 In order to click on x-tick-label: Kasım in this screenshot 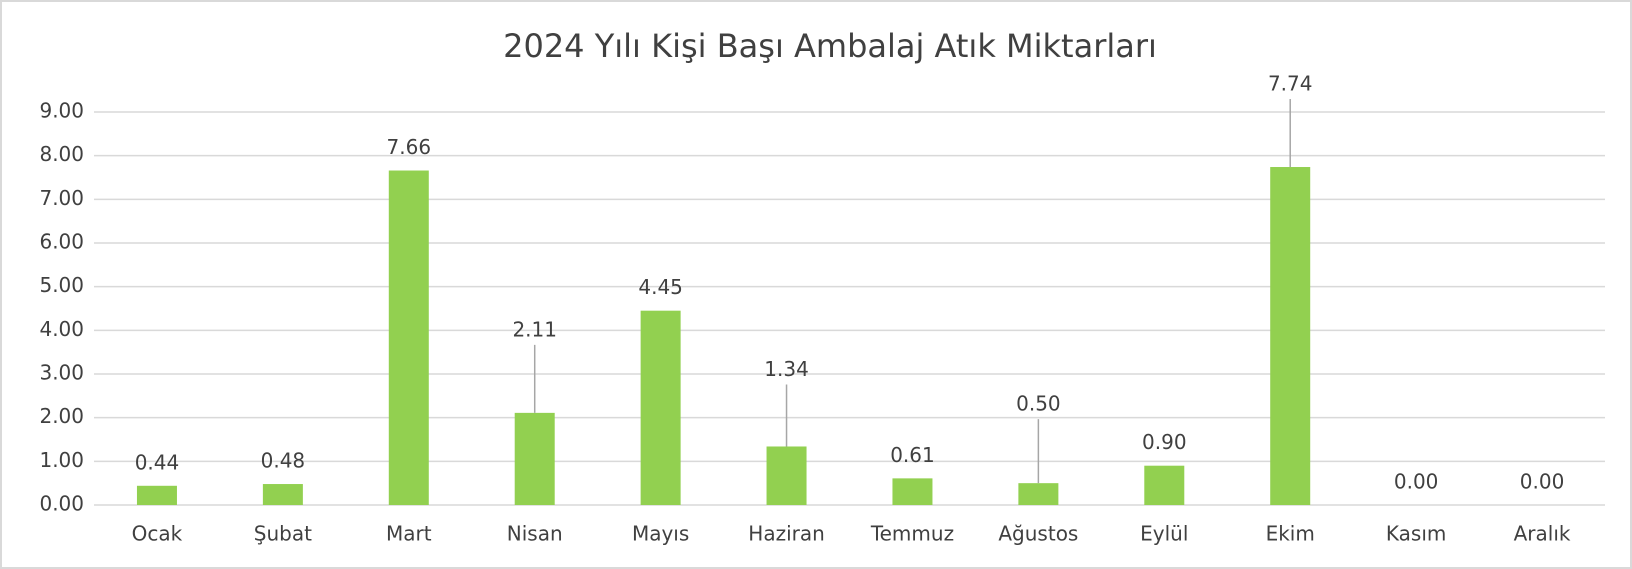, I will do `click(1416, 534)`.